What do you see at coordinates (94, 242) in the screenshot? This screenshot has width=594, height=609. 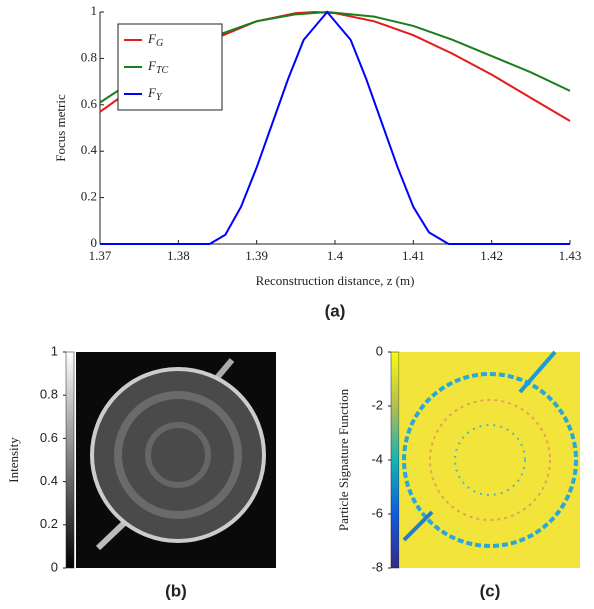 I see `y-tick-label: 0` at bounding box center [94, 242].